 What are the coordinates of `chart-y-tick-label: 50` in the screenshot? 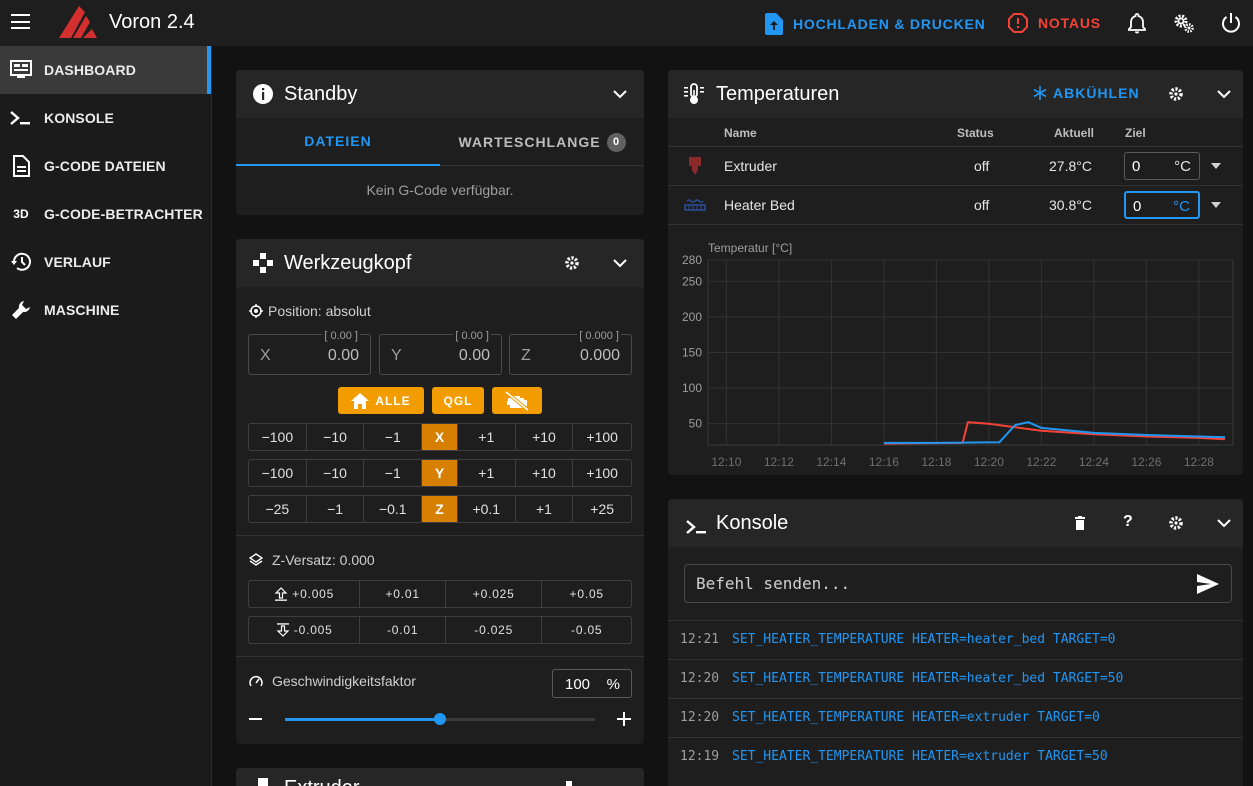 It's located at (696, 424).